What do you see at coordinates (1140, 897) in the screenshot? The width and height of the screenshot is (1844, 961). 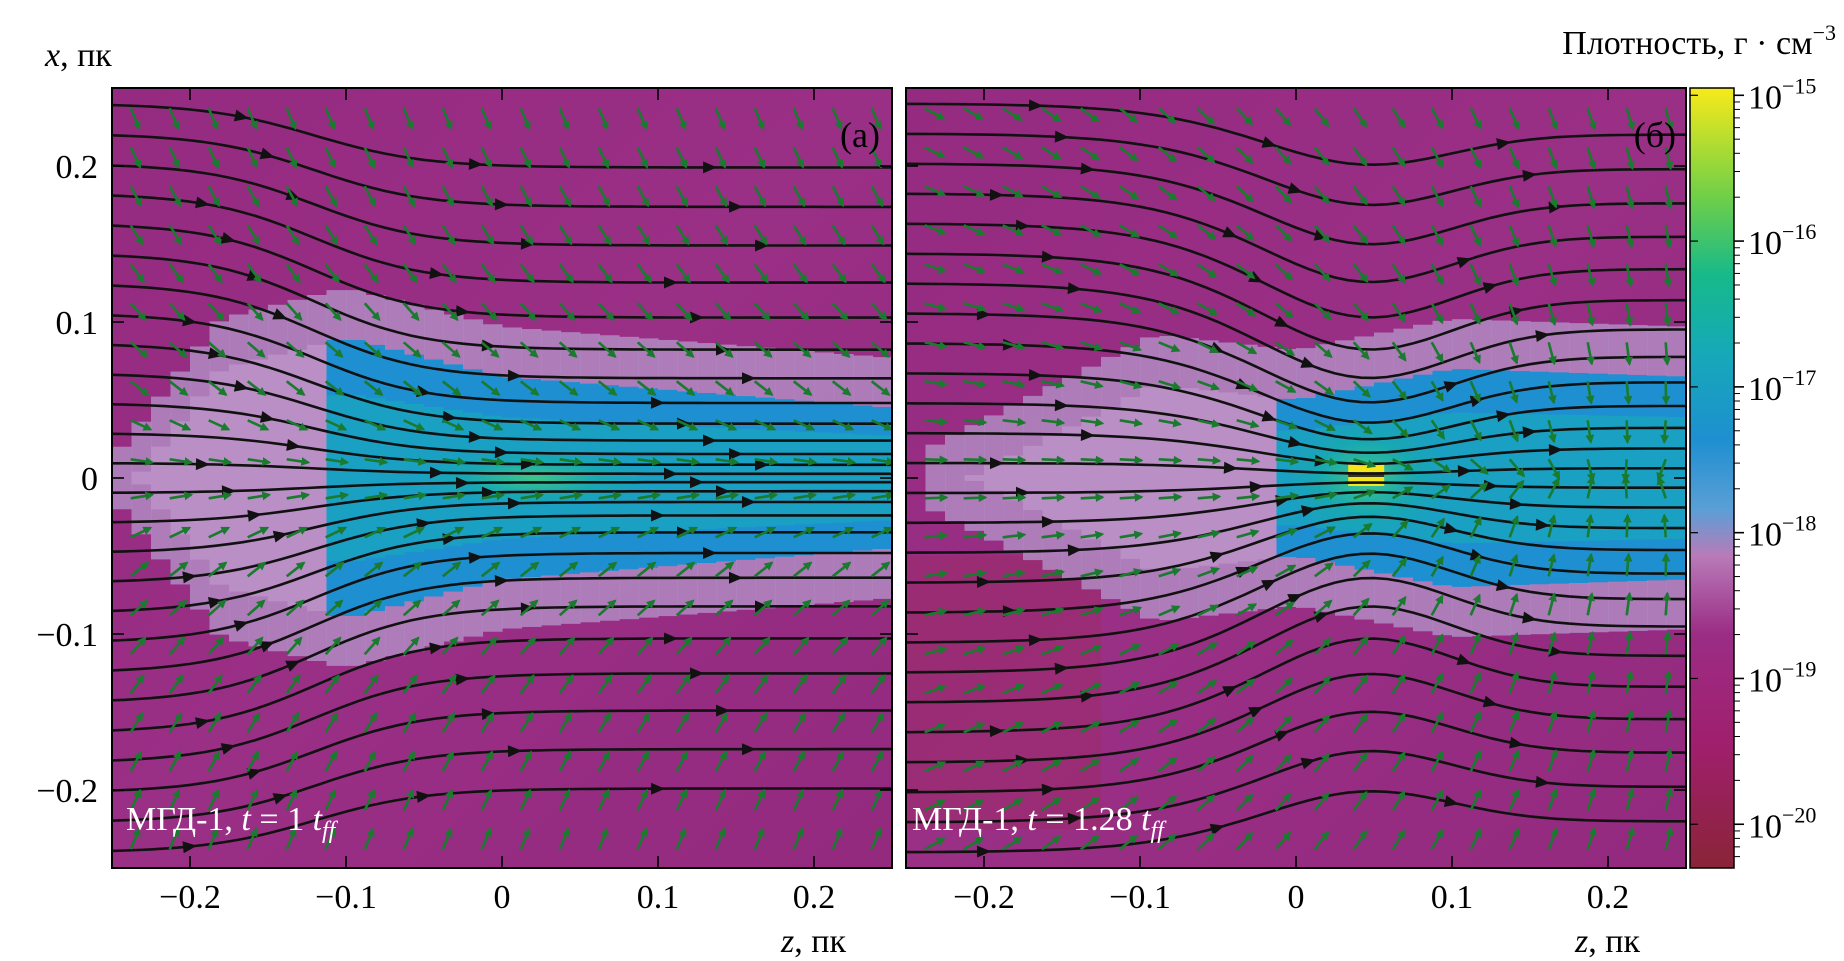 I see `x-tick-label: −0.1` at bounding box center [1140, 897].